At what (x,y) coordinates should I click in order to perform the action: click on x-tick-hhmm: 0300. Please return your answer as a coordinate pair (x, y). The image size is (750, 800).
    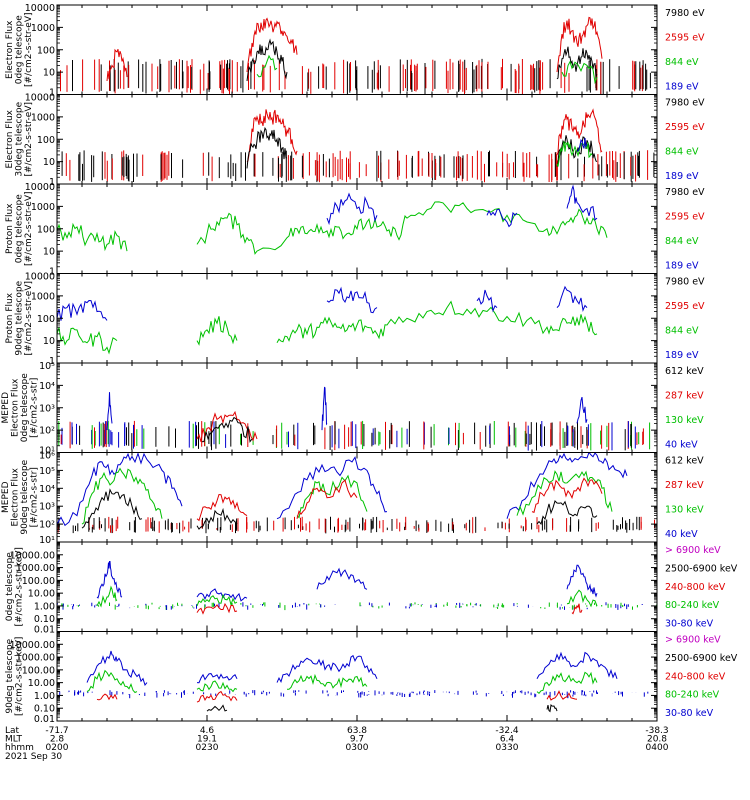
    Looking at the image, I should click on (357, 748).